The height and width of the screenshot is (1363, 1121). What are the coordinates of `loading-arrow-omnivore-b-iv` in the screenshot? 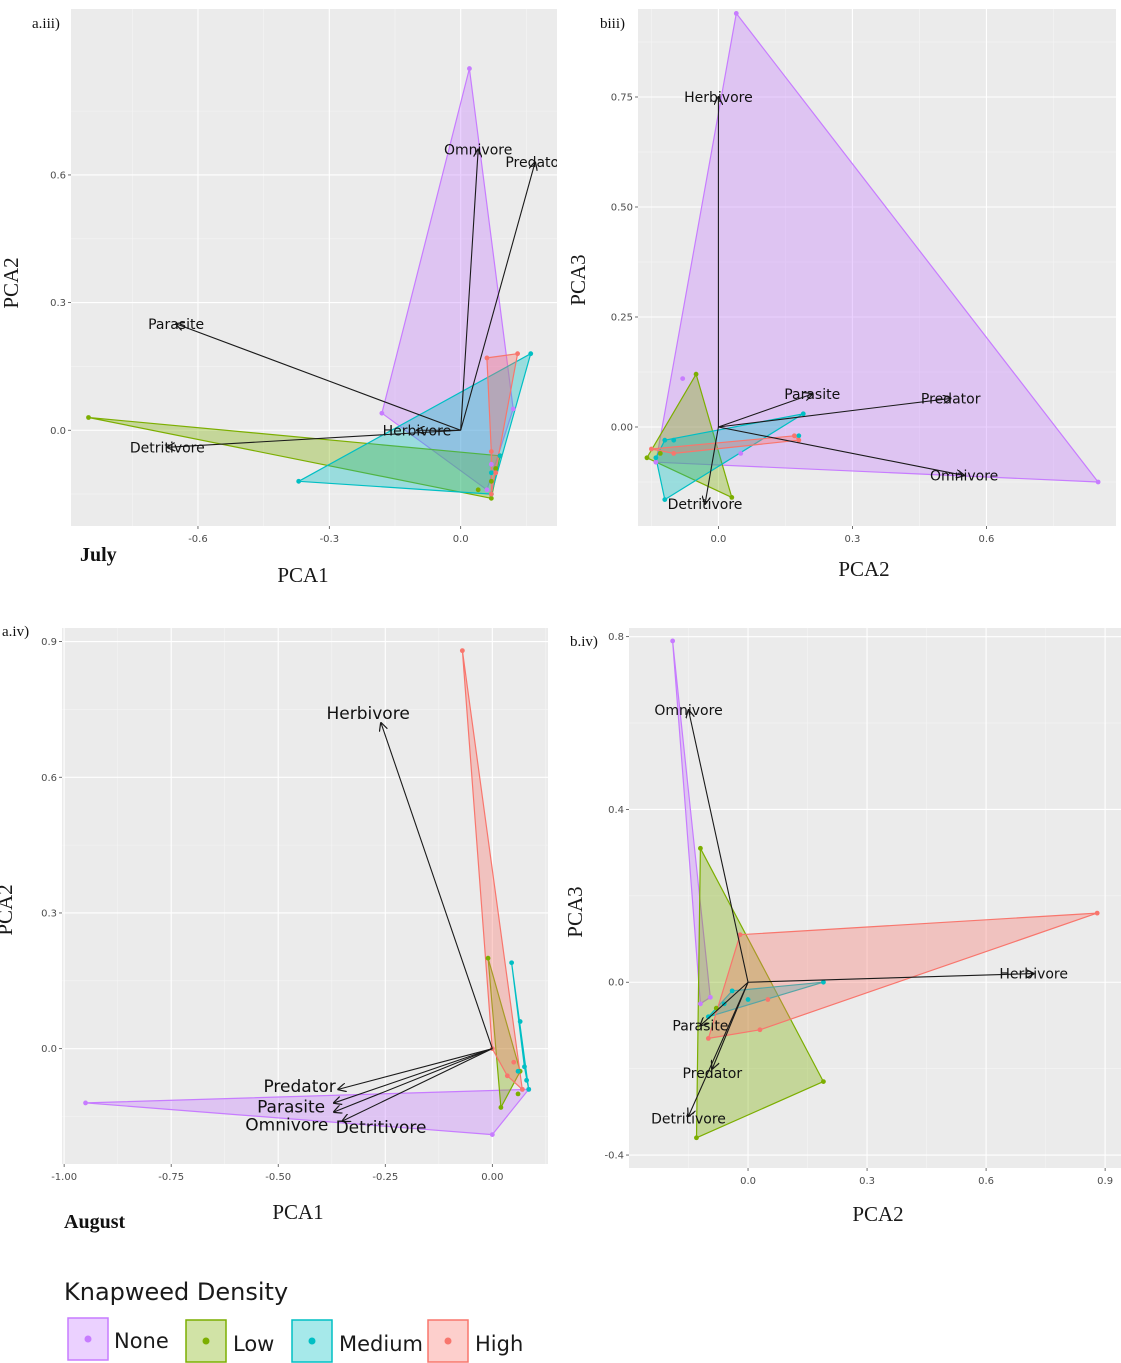 It's located at (719, 846).